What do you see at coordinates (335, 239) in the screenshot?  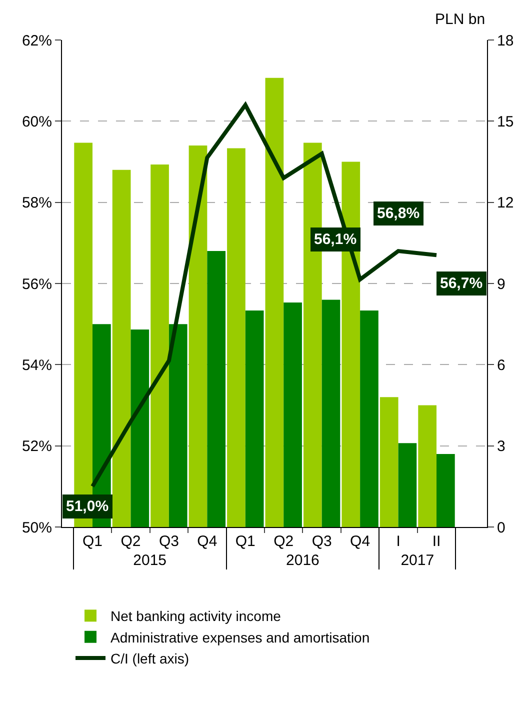 I see `data-label: 56,1%` at bounding box center [335, 239].